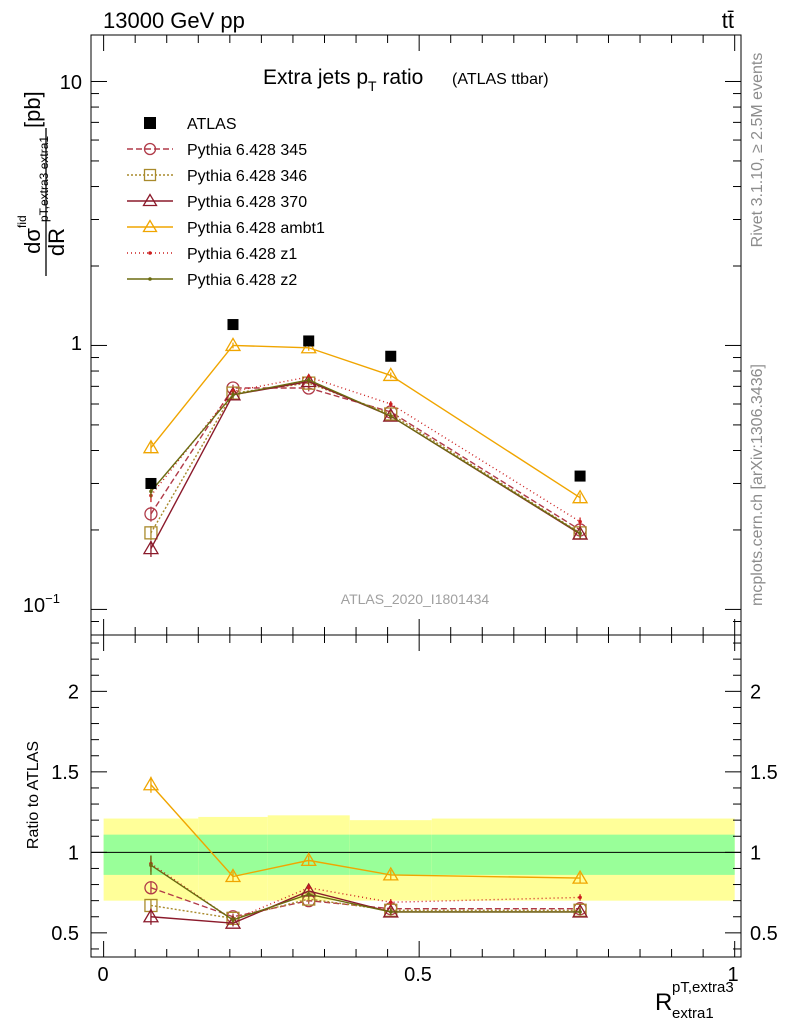  I want to click on ytick-label-0p1: 10−1, so click(41, 604).